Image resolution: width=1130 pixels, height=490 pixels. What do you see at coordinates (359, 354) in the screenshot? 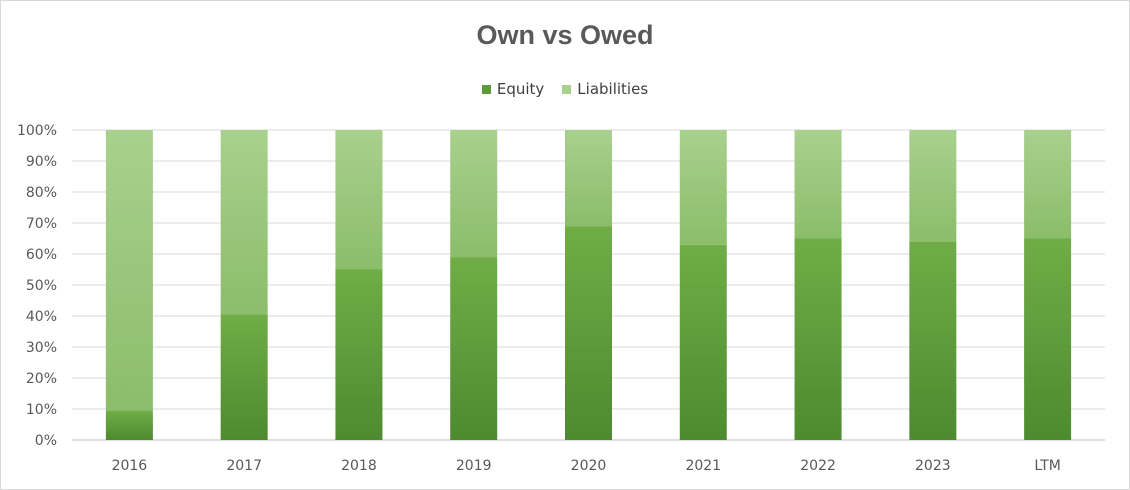
I see `bar-equity-2018` at bounding box center [359, 354].